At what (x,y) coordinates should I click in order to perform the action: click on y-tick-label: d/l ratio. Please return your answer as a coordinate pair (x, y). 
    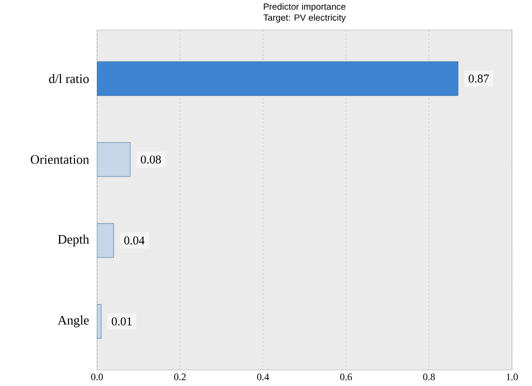
    Looking at the image, I should click on (69, 79).